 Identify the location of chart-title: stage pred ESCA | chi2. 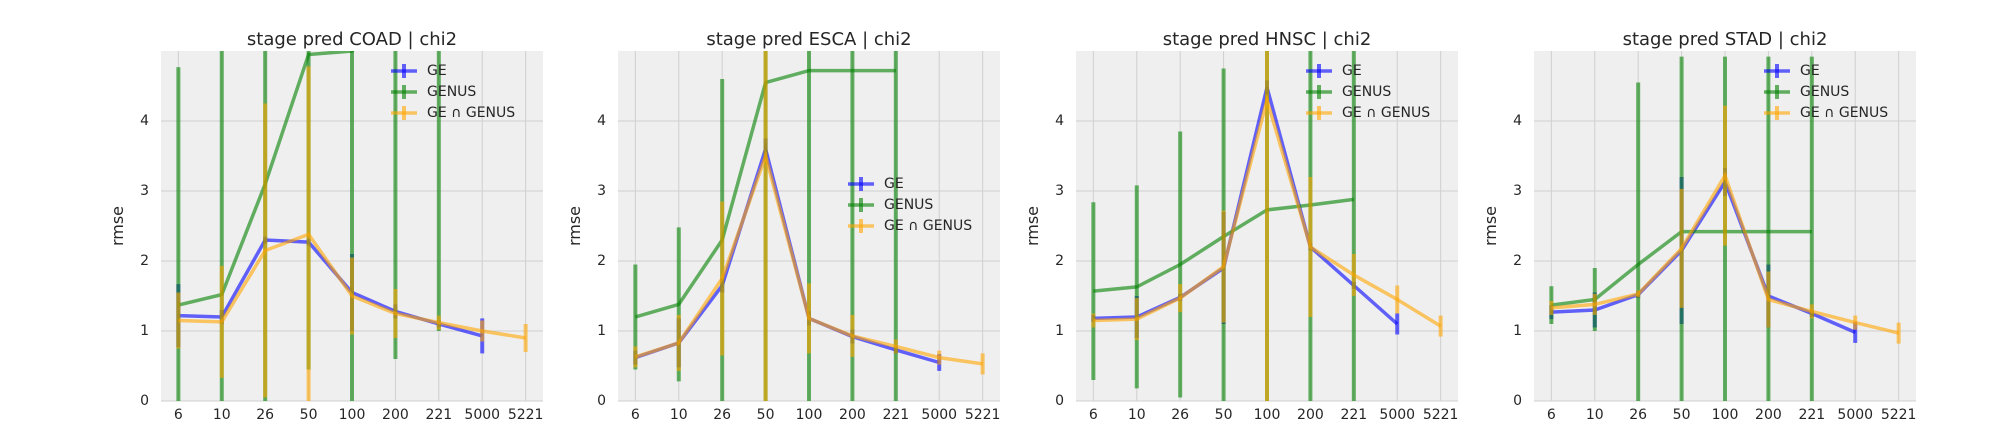
(808, 39).